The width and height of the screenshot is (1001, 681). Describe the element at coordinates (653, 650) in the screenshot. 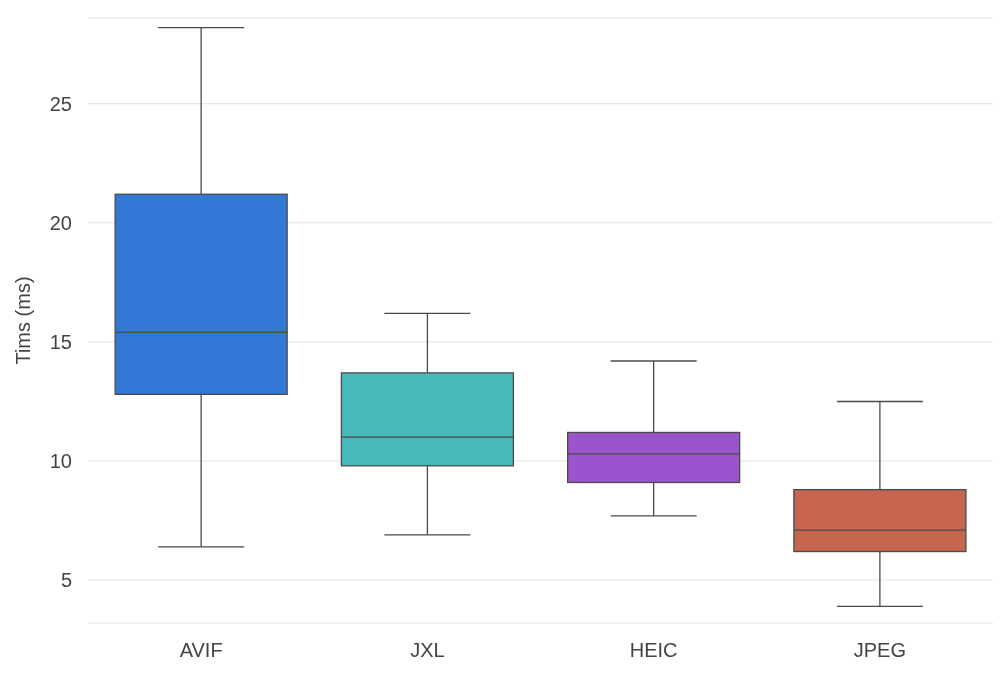

I see `x-tick-label: HEIC` at that location.